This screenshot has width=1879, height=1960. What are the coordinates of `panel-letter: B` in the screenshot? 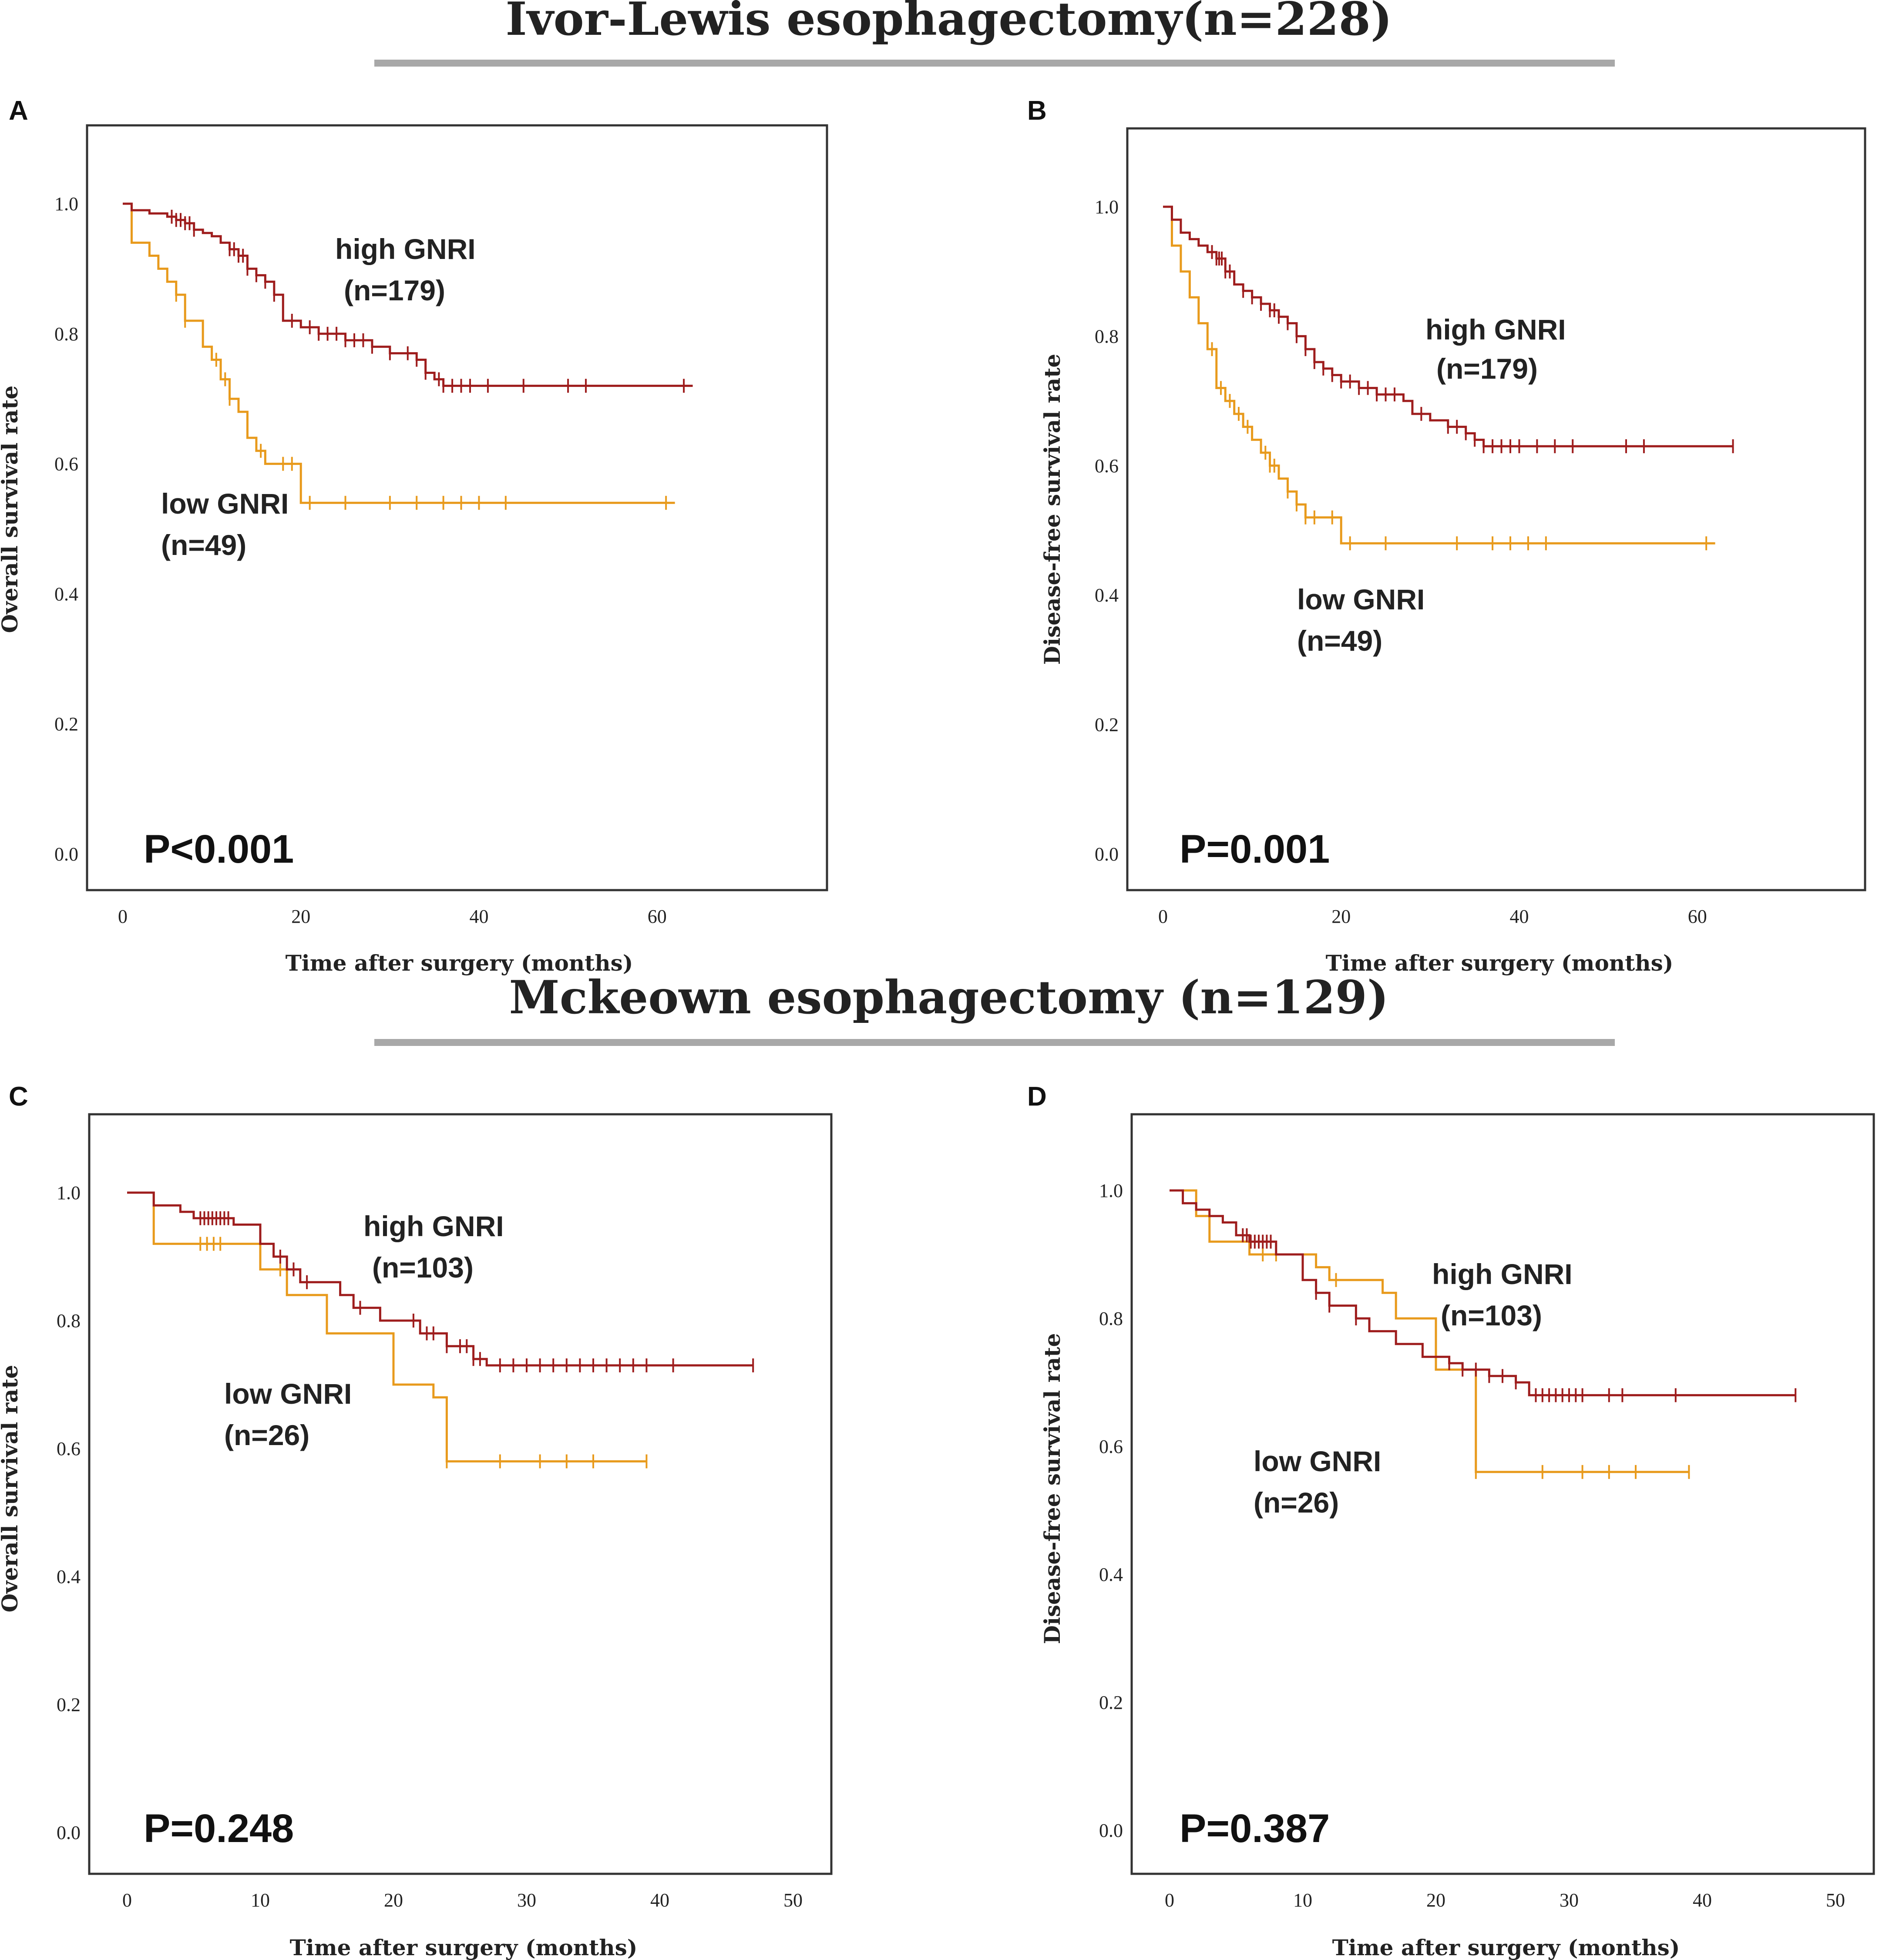 It's located at (1037, 111).